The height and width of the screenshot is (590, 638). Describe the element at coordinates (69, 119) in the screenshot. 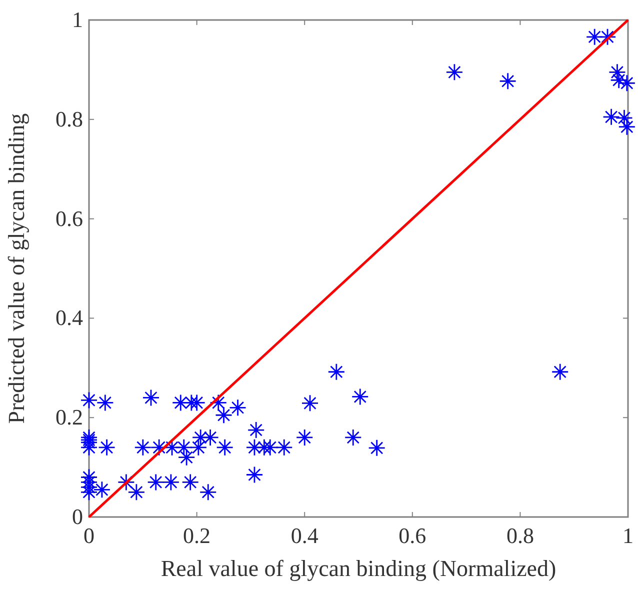

I see `y-tick-label: 0.8` at that location.